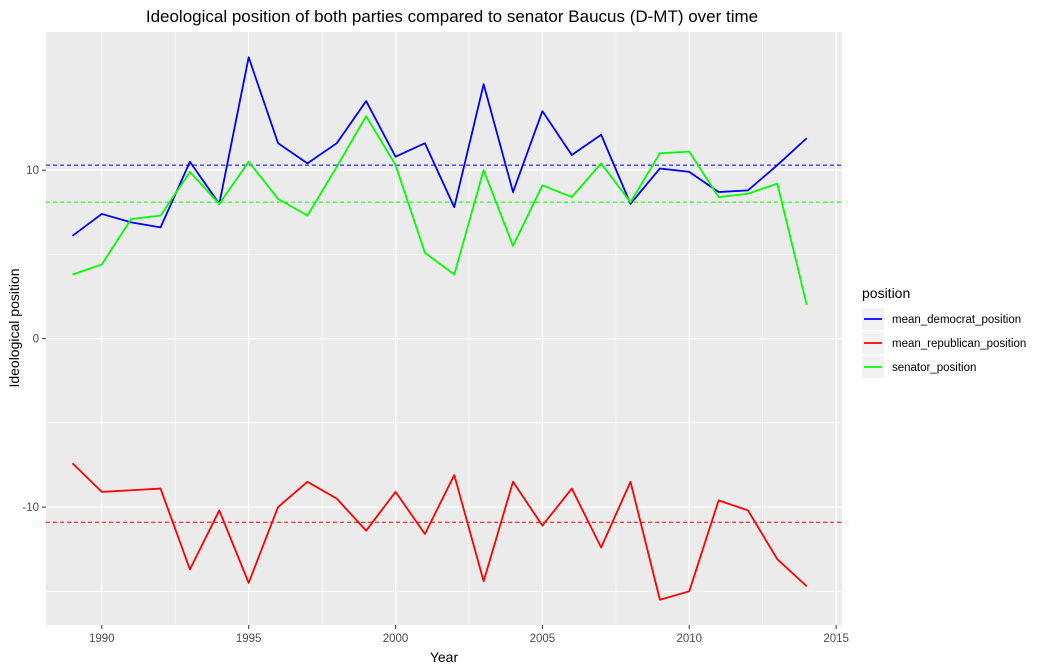 This screenshot has height=672, width=1056. What do you see at coordinates (543, 639) in the screenshot?
I see `x-tick-label: 2005` at bounding box center [543, 639].